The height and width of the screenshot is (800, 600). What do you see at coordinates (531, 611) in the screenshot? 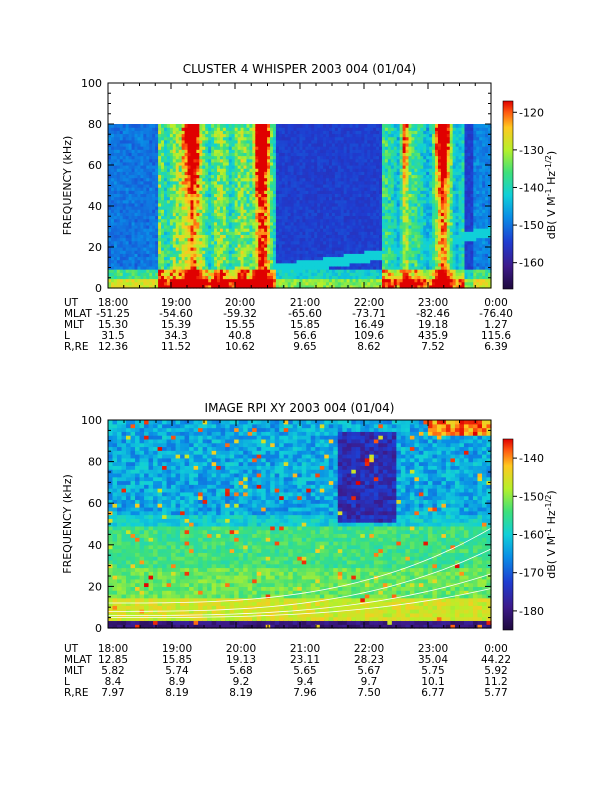
I see `colorbar-tick-label: -180` at bounding box center [531, 611].